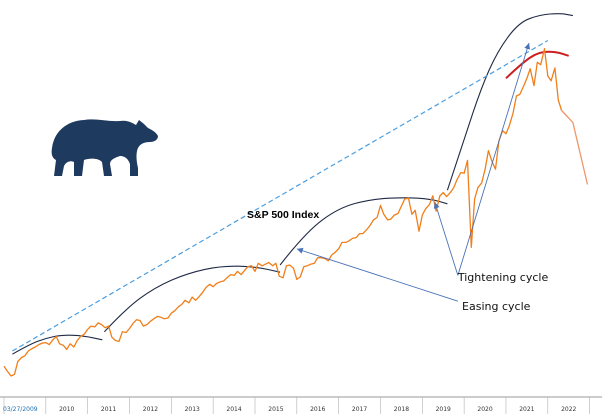  I want to click on x-ticks, so click(296, 405).